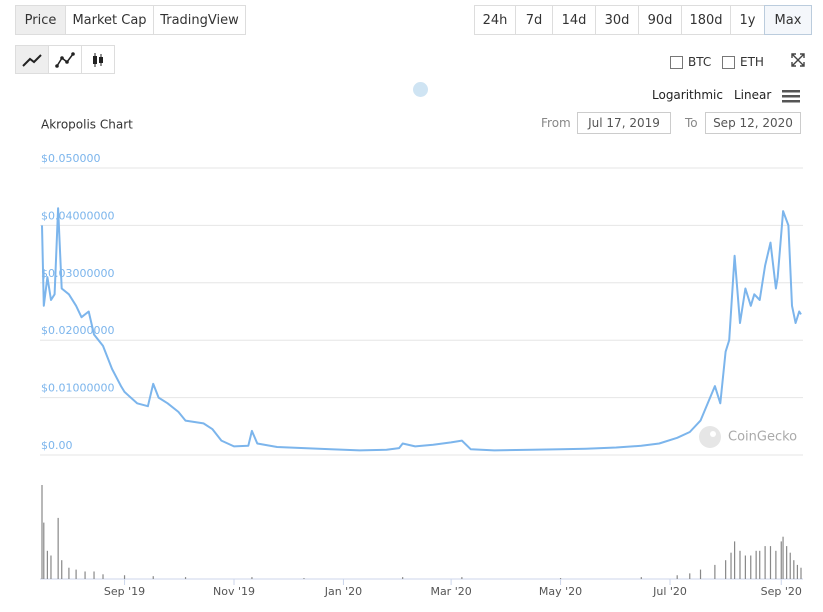 The image size is (823, 612). What do you see at coordinates (560, 591) in the screenshot?
I see `x-tick-label: May '20` at bounding box center [560, 591].